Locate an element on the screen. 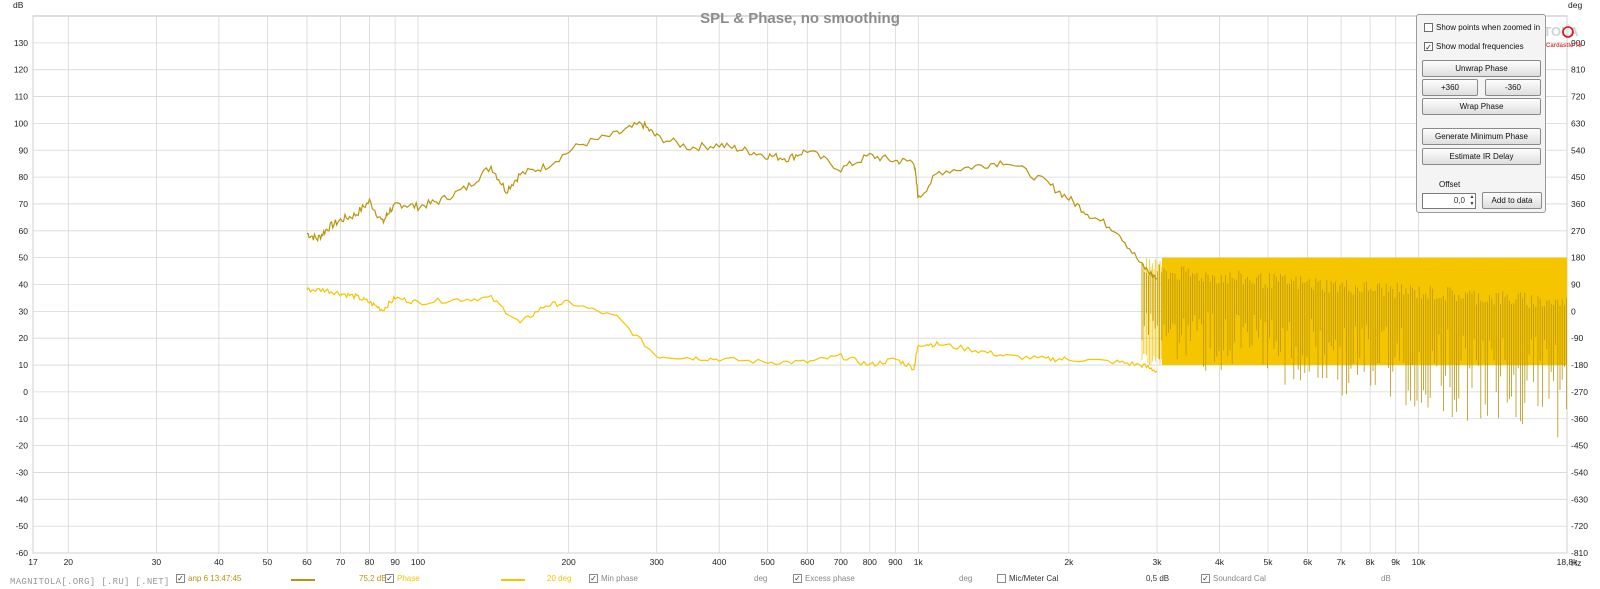 The image size is (1600, 589). y-tick-label: 30 is located at coordinates (24, 311).